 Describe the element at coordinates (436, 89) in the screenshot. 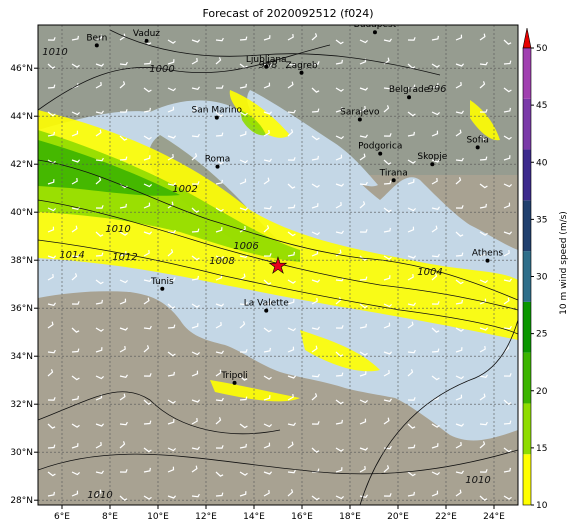

I see `isobar-label: 996` at that location.